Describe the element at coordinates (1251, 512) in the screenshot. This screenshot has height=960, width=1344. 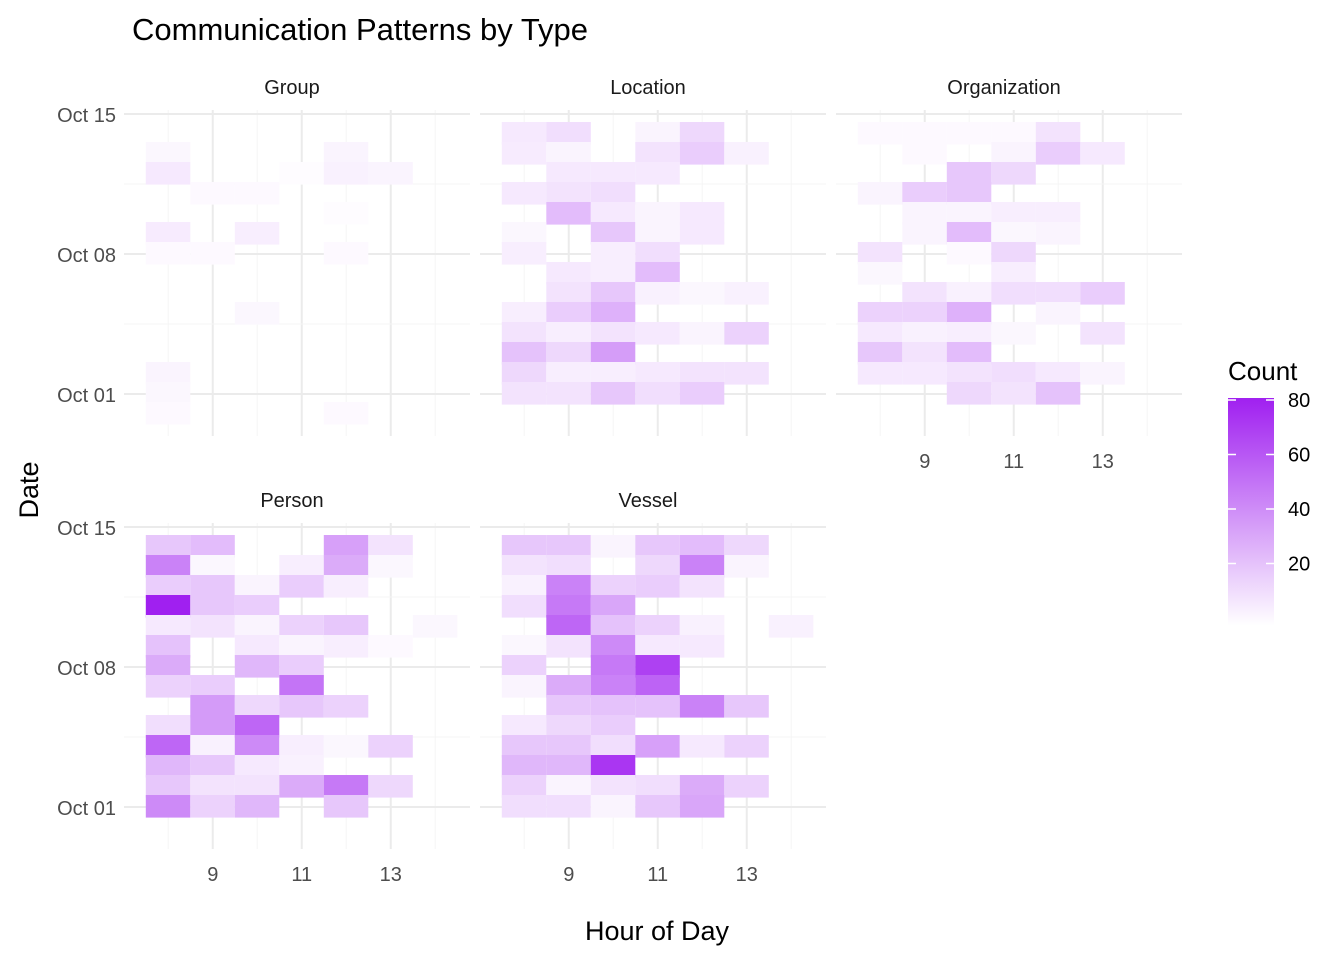
I see `legend-colorbar` at that location.